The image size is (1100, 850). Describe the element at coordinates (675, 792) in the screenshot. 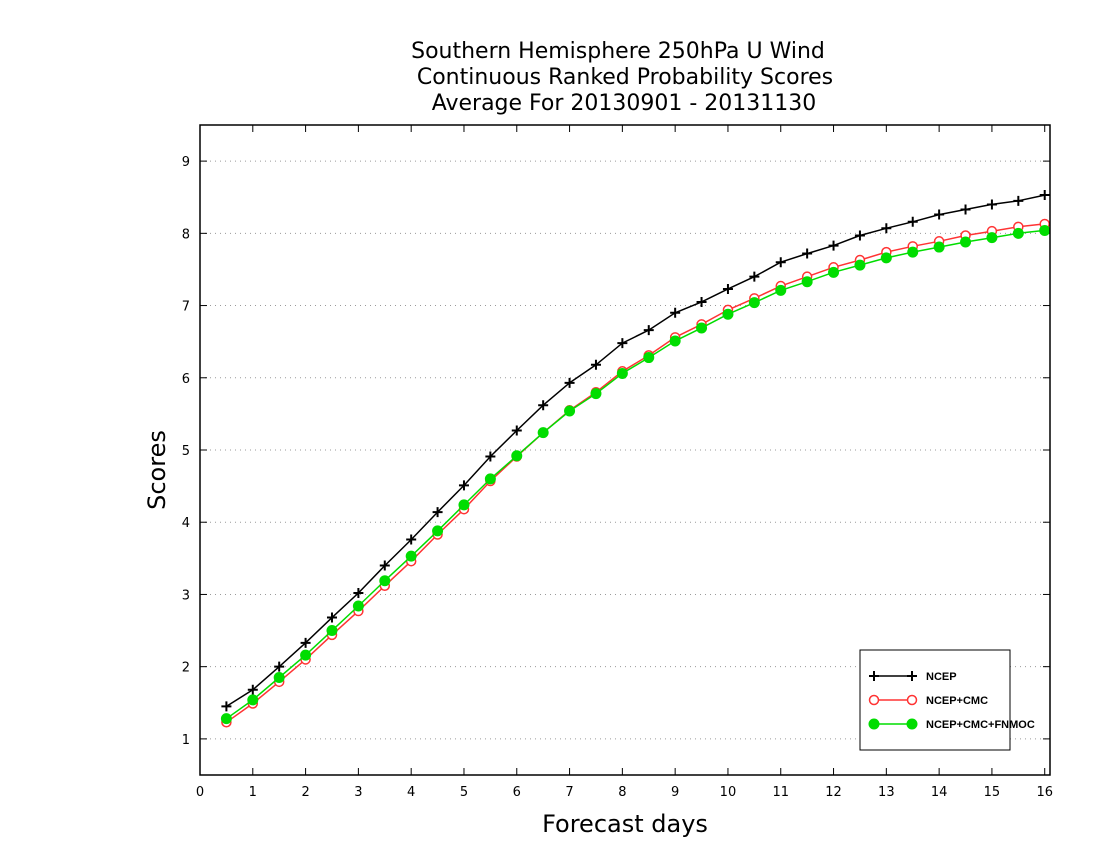

I see `x-tick-label: 9` at that location.